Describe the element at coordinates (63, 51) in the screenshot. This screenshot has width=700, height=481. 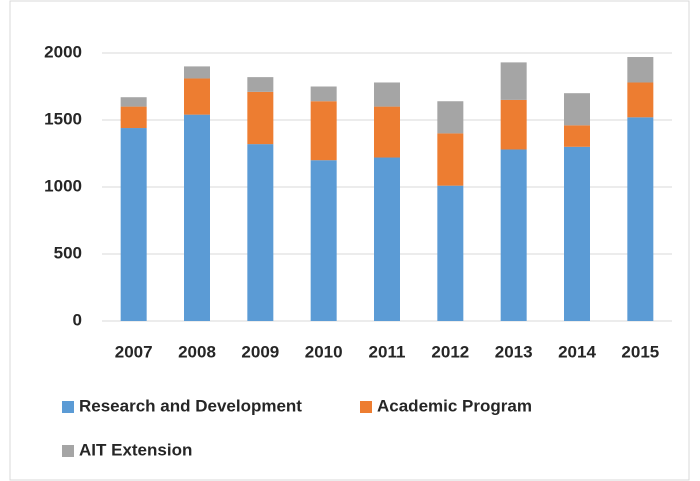
I see `y-tick-label: 2000` at that location.